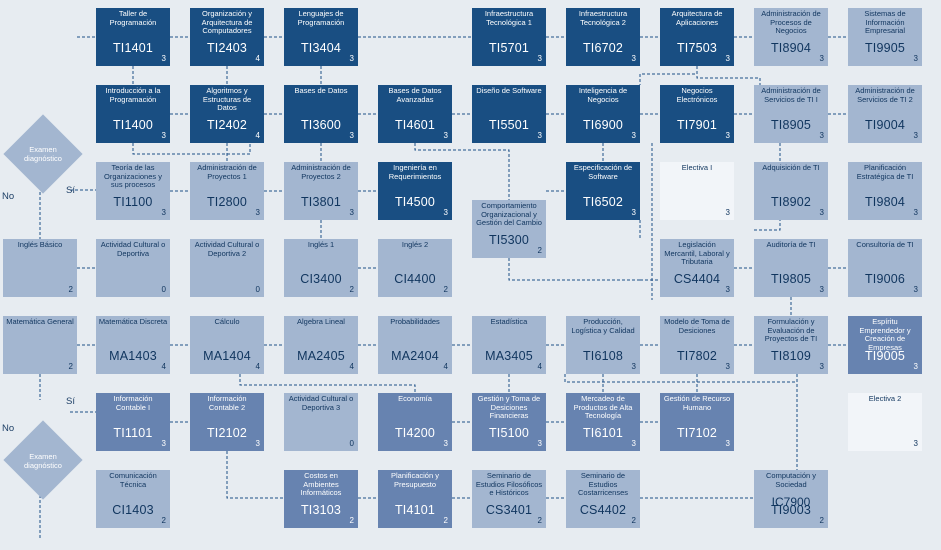 This screenshot has width=941, height=550. What do you see at coordinates (227, 422) in the screenshot?
I see `course-card-ti2102: Información Contable 2 TI2102 3` at bounding box center [227, 422].